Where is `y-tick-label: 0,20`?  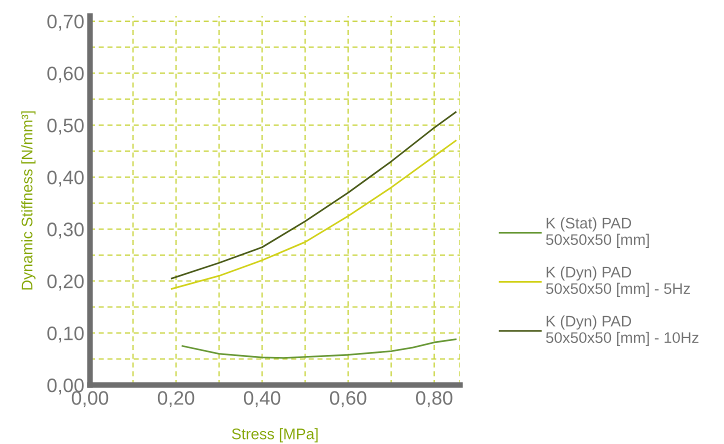
y-tick-label: 0,20 is located at coordinates (65, 282).